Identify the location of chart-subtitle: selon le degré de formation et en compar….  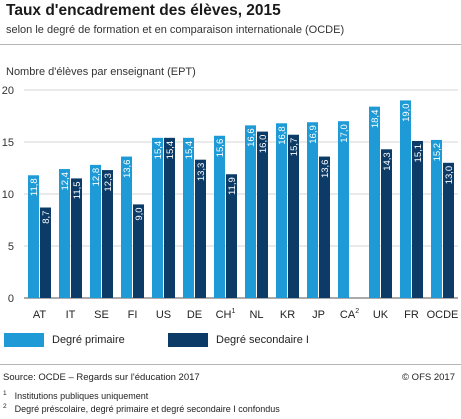
(175, 30).